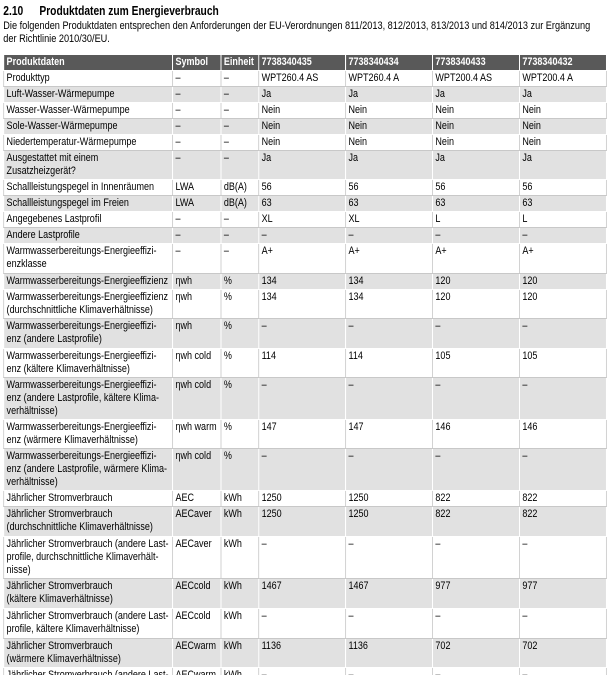 Image resolution: width=614 pixels, height=675 pixels. What do you see at coordinates (389, 62) in the screenshot?
I see `column-header: 7738340434` at bounding box center [389, 62].